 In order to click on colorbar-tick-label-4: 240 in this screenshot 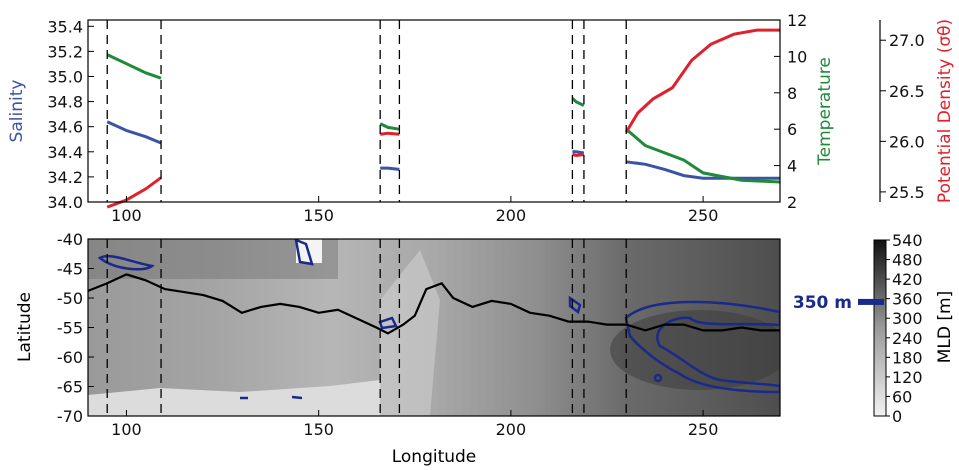, I will do `click(907, 338)`.